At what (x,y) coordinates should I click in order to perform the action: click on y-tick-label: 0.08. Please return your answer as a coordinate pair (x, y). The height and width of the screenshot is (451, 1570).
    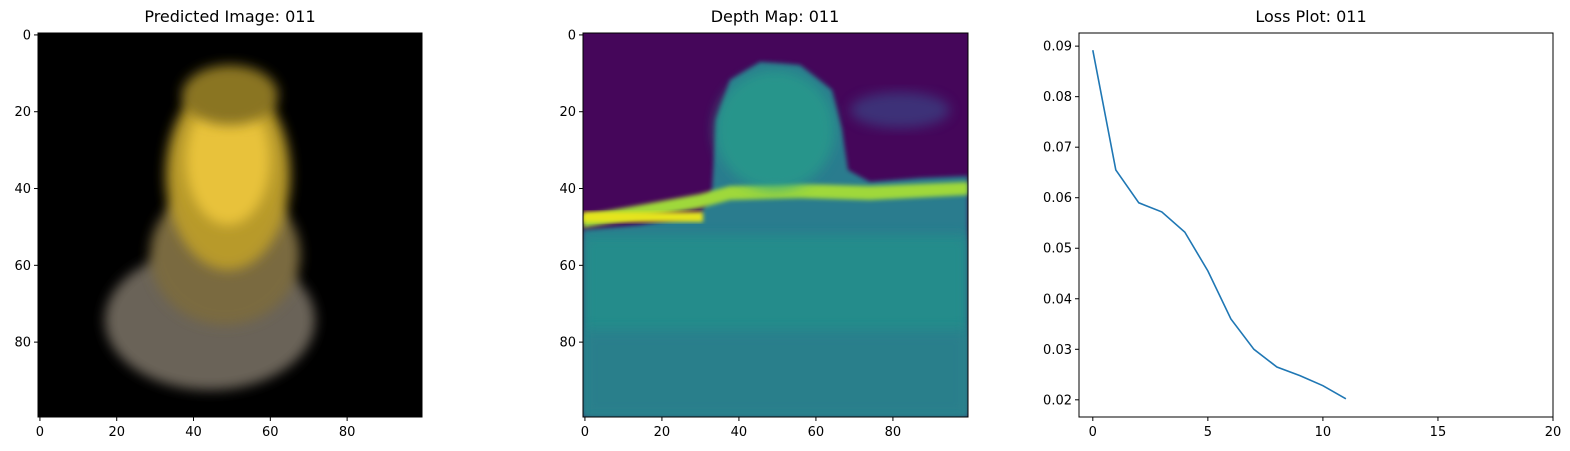
    Looking at the image, I should click on (1057, 97).